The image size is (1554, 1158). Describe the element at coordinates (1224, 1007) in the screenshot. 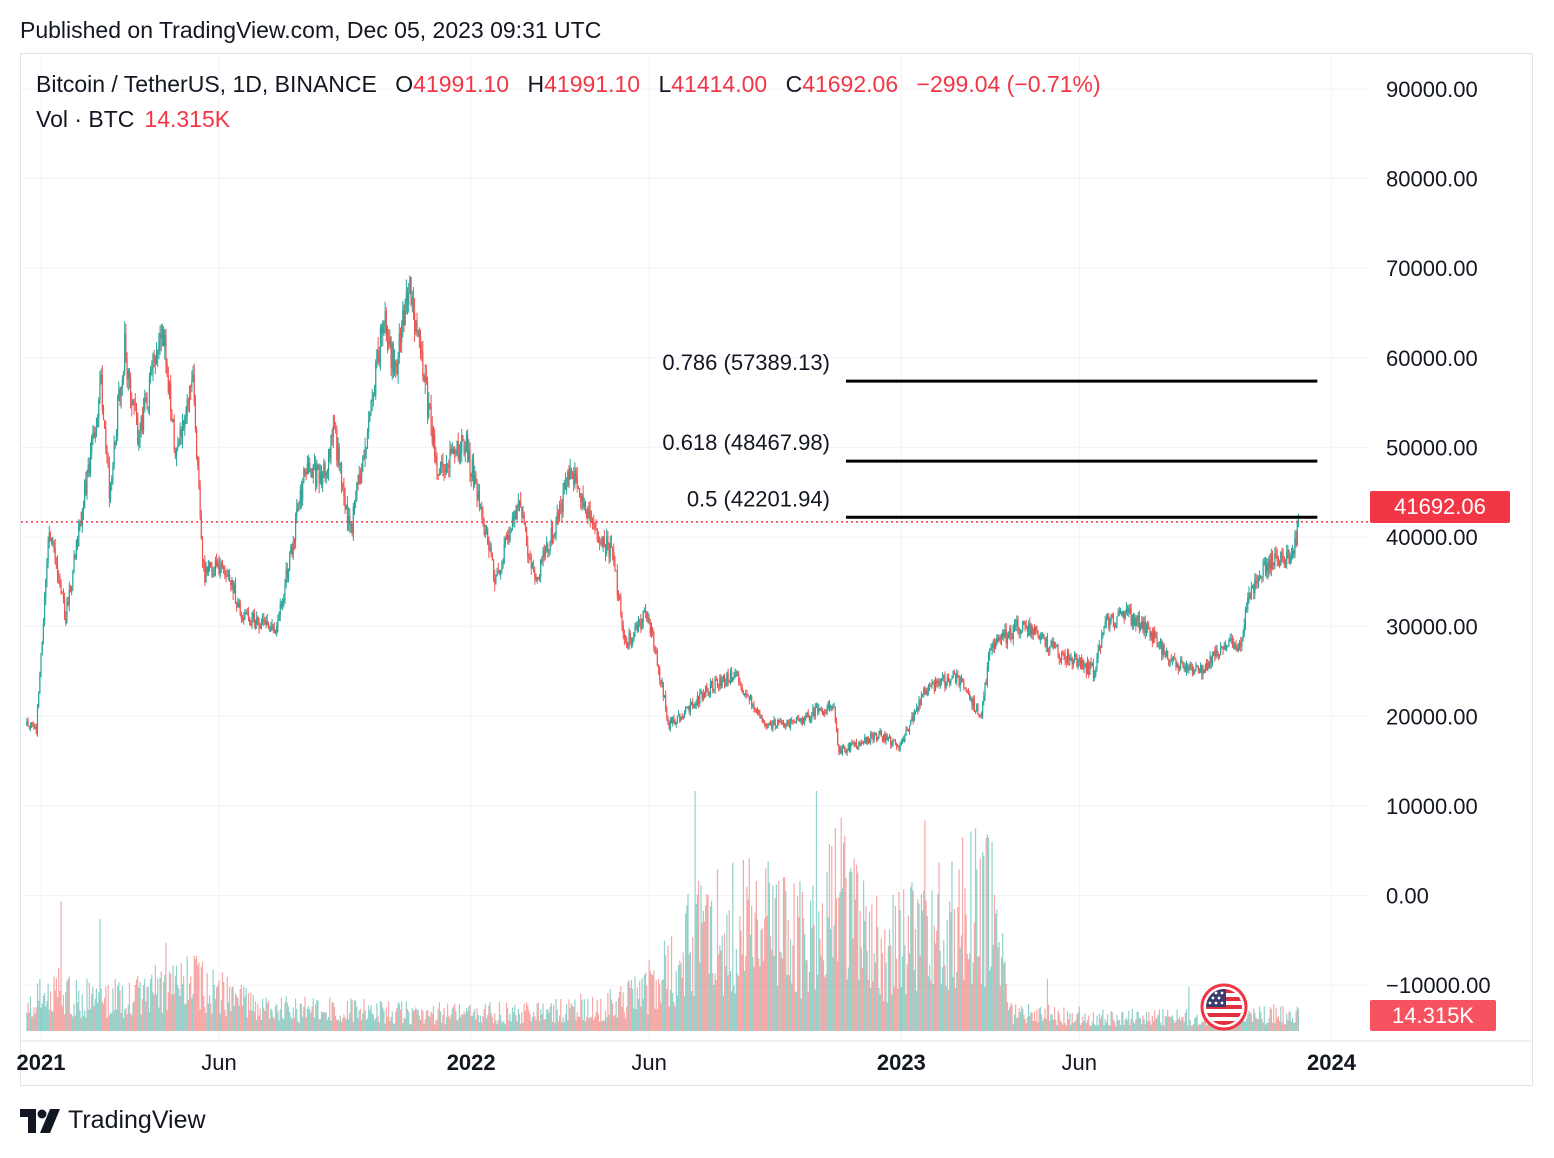

I see `us-flag-icon` at that location.